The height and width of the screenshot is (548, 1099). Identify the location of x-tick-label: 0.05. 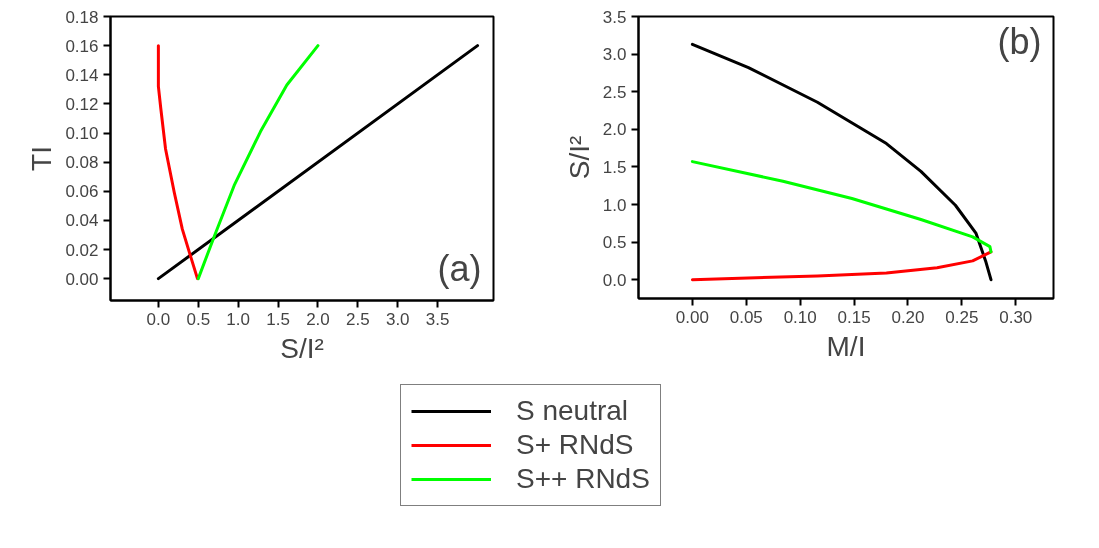
(746, 317).